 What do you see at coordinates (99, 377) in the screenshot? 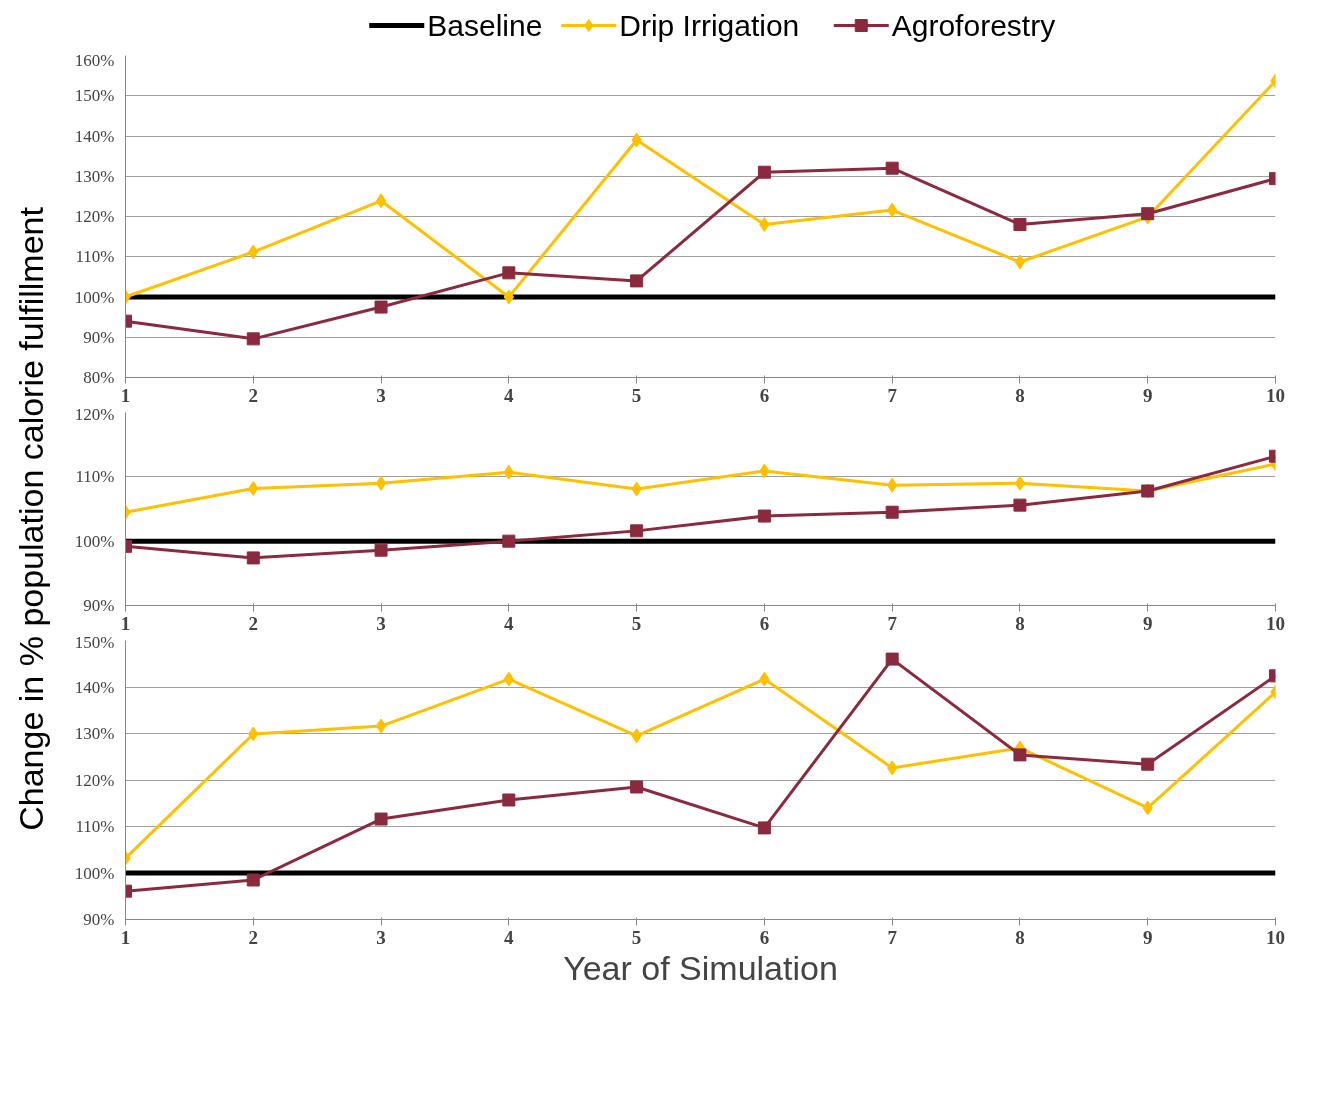
I see `y-tick-label: 80%` at bounding box center [99, 377].